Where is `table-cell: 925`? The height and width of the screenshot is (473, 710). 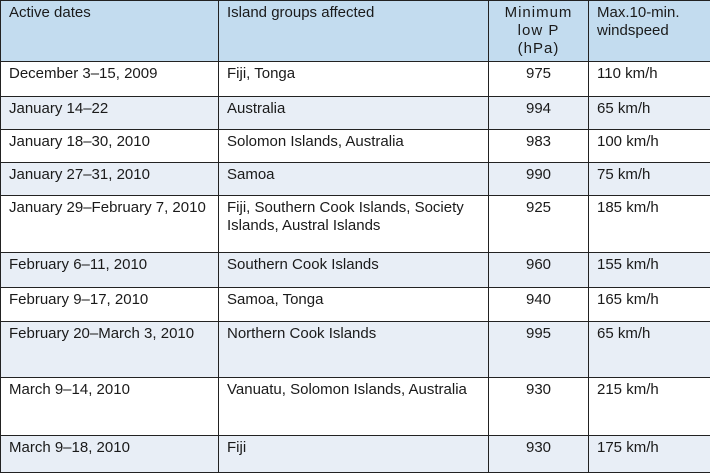
table-cell: 925 is located at coordinates (538, 224).